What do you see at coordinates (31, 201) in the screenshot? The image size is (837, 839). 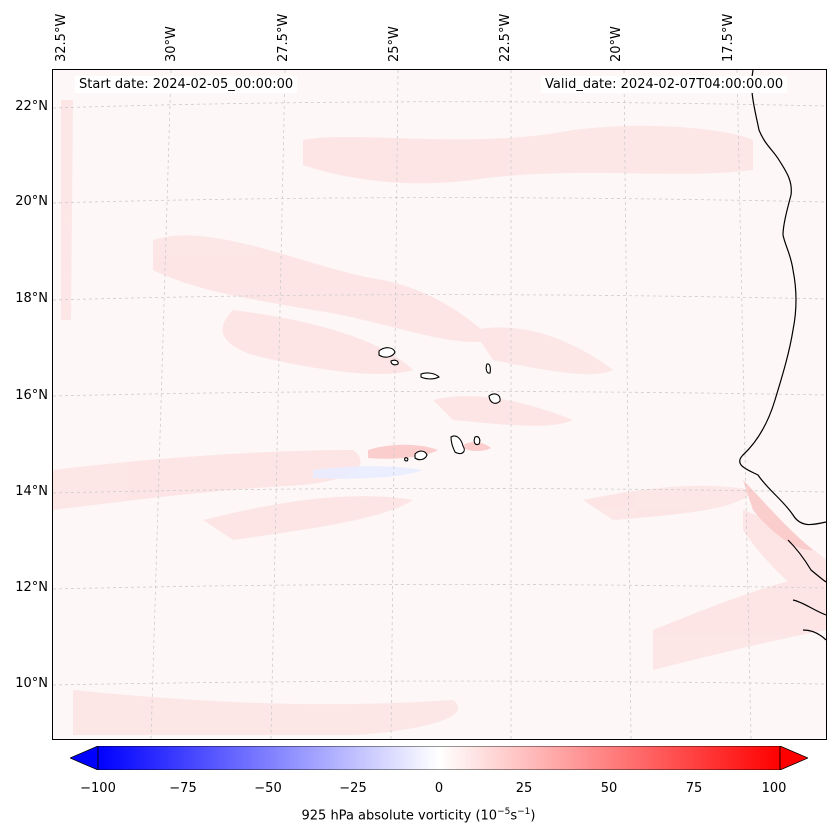 I see `lat-label-20n: 20°N` at bounding box center [31, 201].